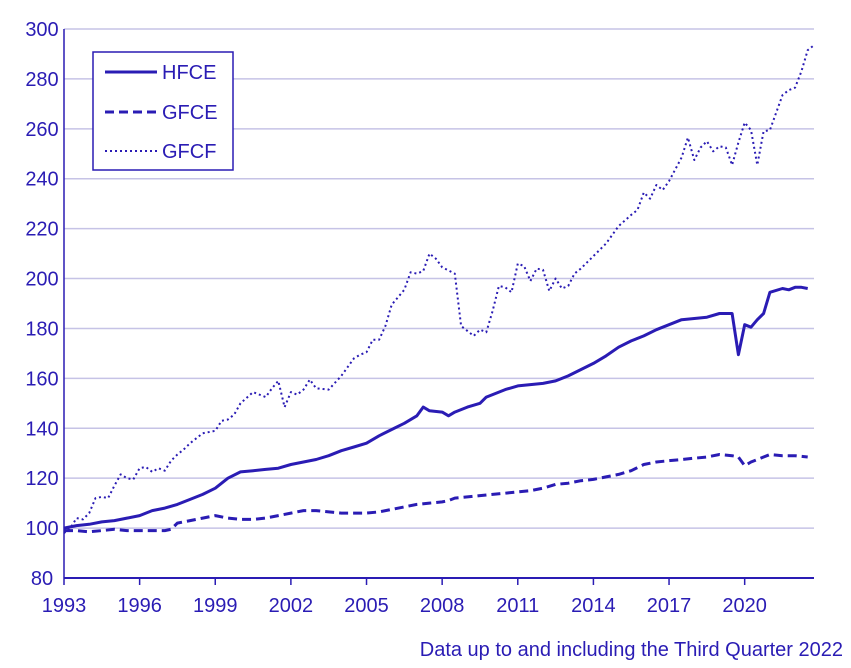  Describe the element at coordinates (404, 597) in the screenshot. I see `x-tick-labels: 1993 1996 1999 2002 2005 2008 2011 2014 2017 2020` at that location.